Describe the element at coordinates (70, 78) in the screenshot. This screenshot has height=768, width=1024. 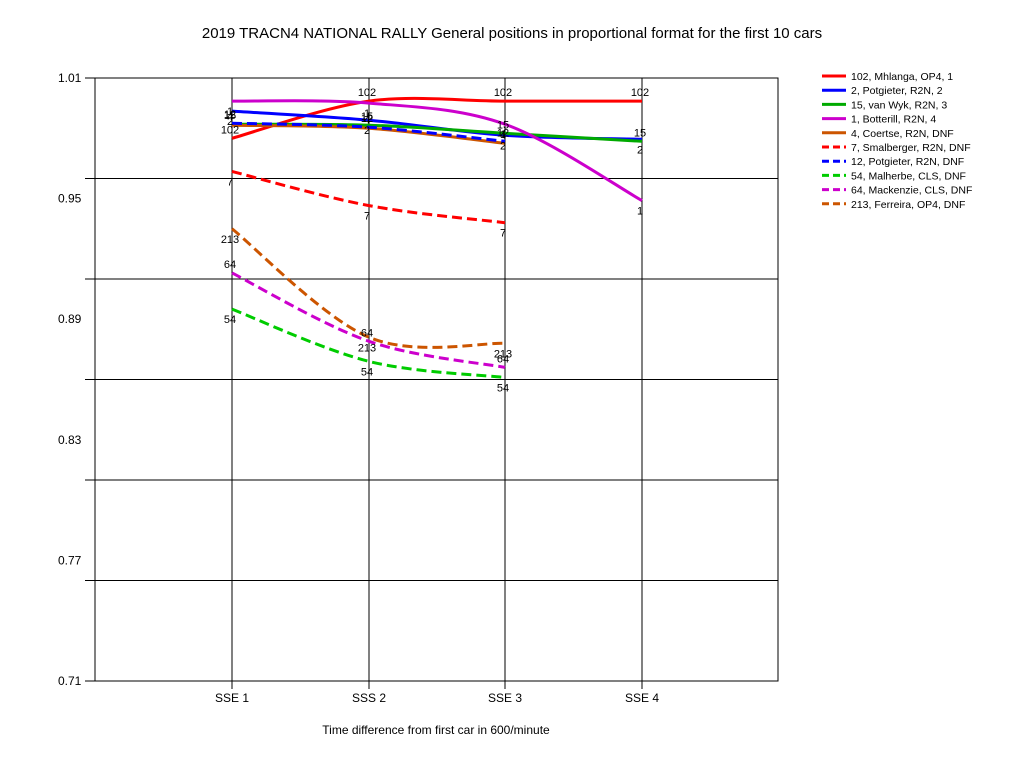
I see `y-tick-label: 1.01` at that location.